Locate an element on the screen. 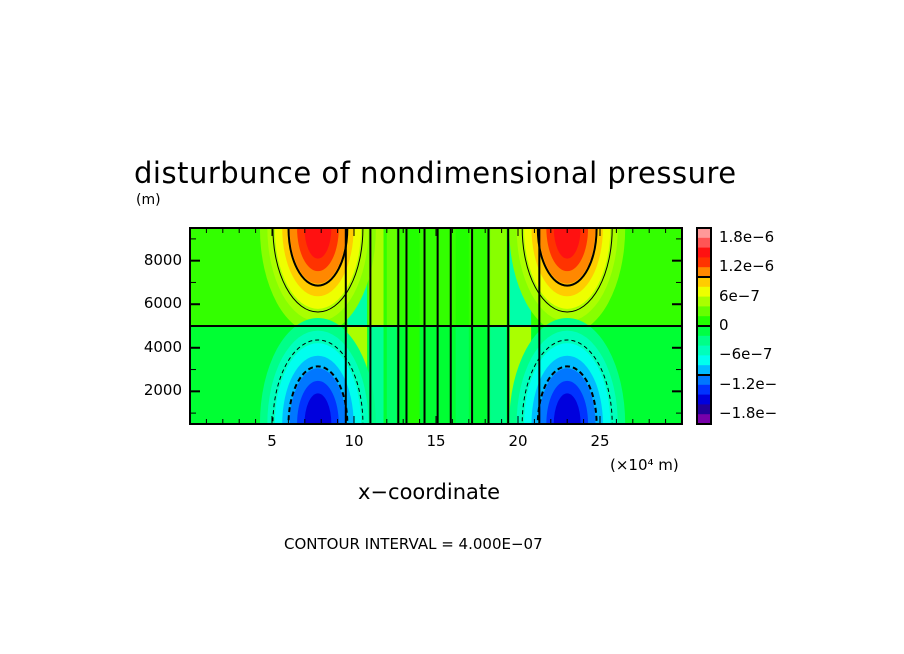 Image resolution: width=904 pixels, height=654 pixels. x-tick-label: 25 is located at coordinates (600, 441).